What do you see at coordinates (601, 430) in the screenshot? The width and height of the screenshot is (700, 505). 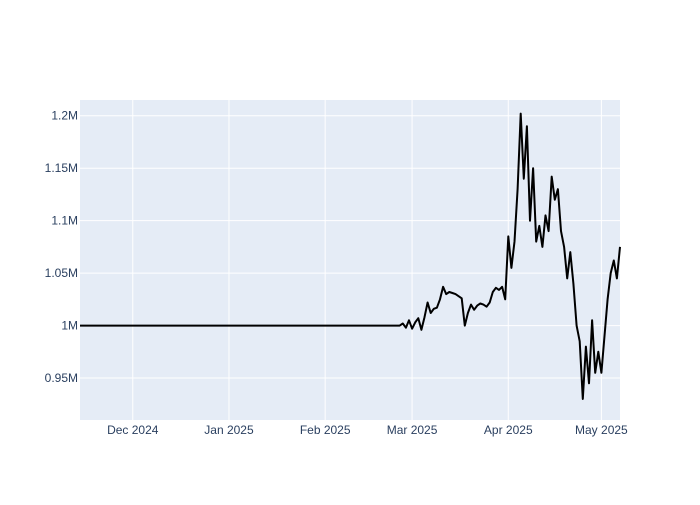 I see `x-tick-label: May 2025` at bounding box center [601, 430].